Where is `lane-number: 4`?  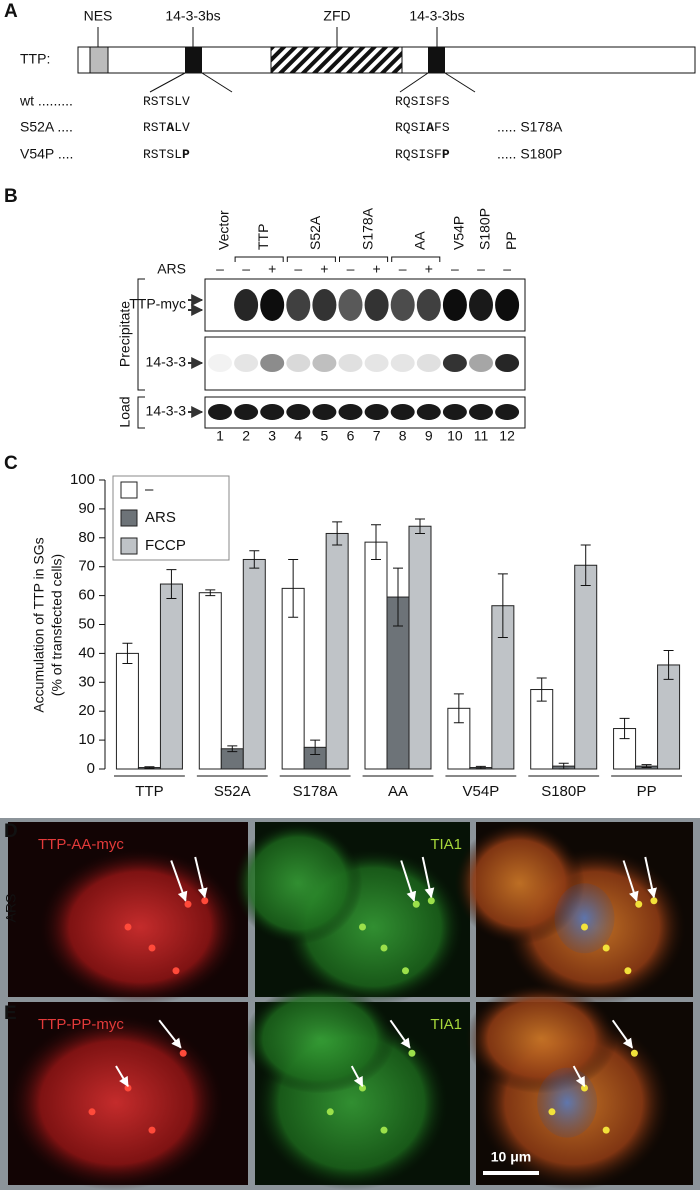 lane-number: 4 is located at coordinates (298, 436).